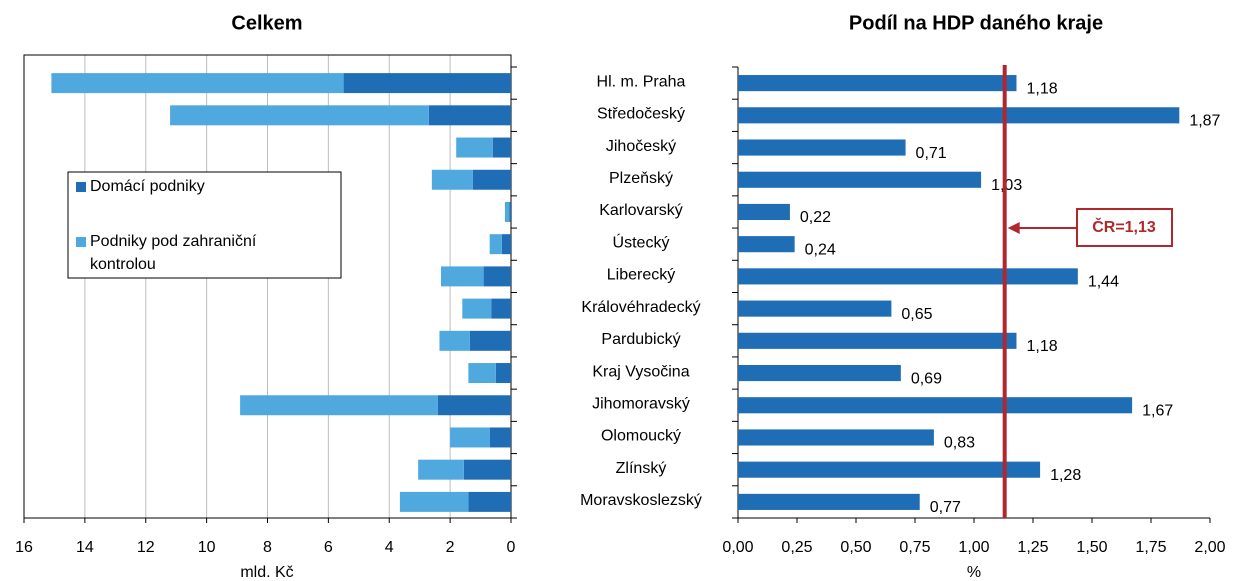 Image resolution: width=1233 pixels, height=581 pixels. Describe the element at coordinates (641, 403) in the screenshot. I see `y-tick-label: Jihomoravský` at that location.